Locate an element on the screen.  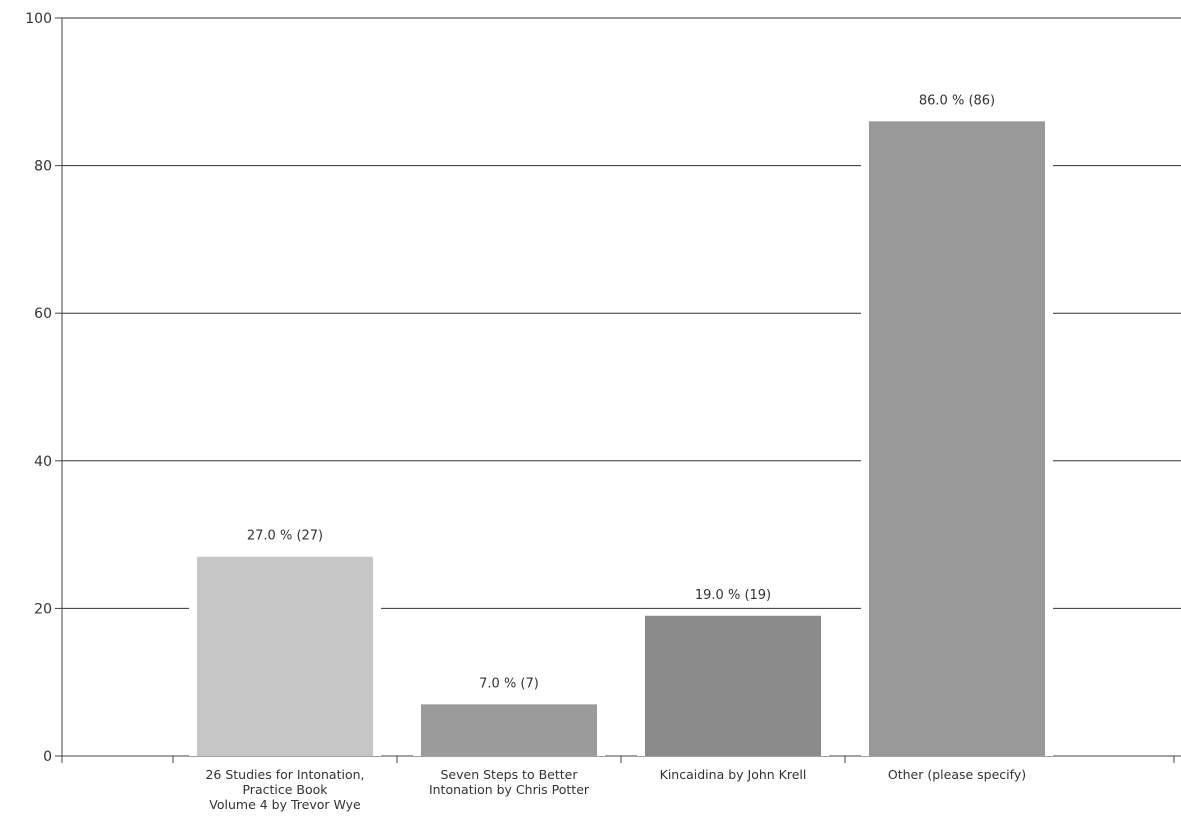
y-tick-label: 0 is located at coordinates (47, 757).